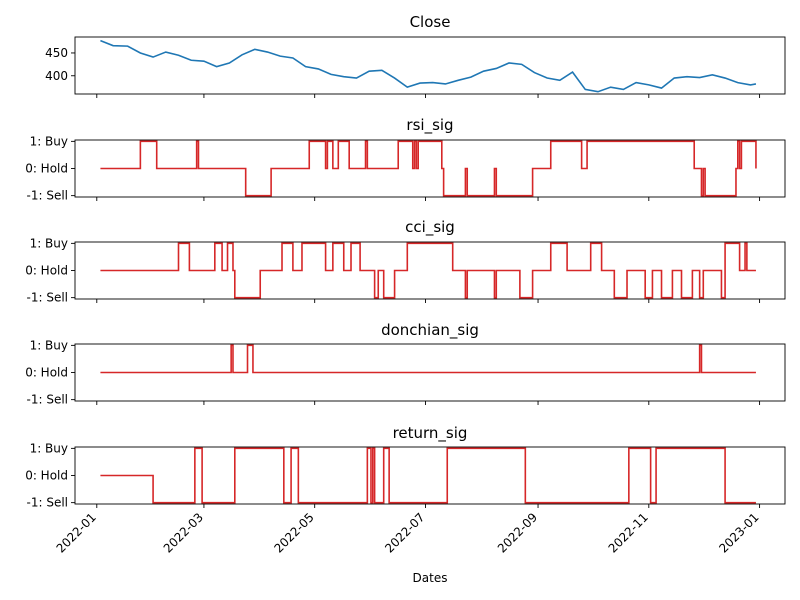 This screenshot has height=600, width=800. I want to click on y-tick-label: 450, so click(56, 53).